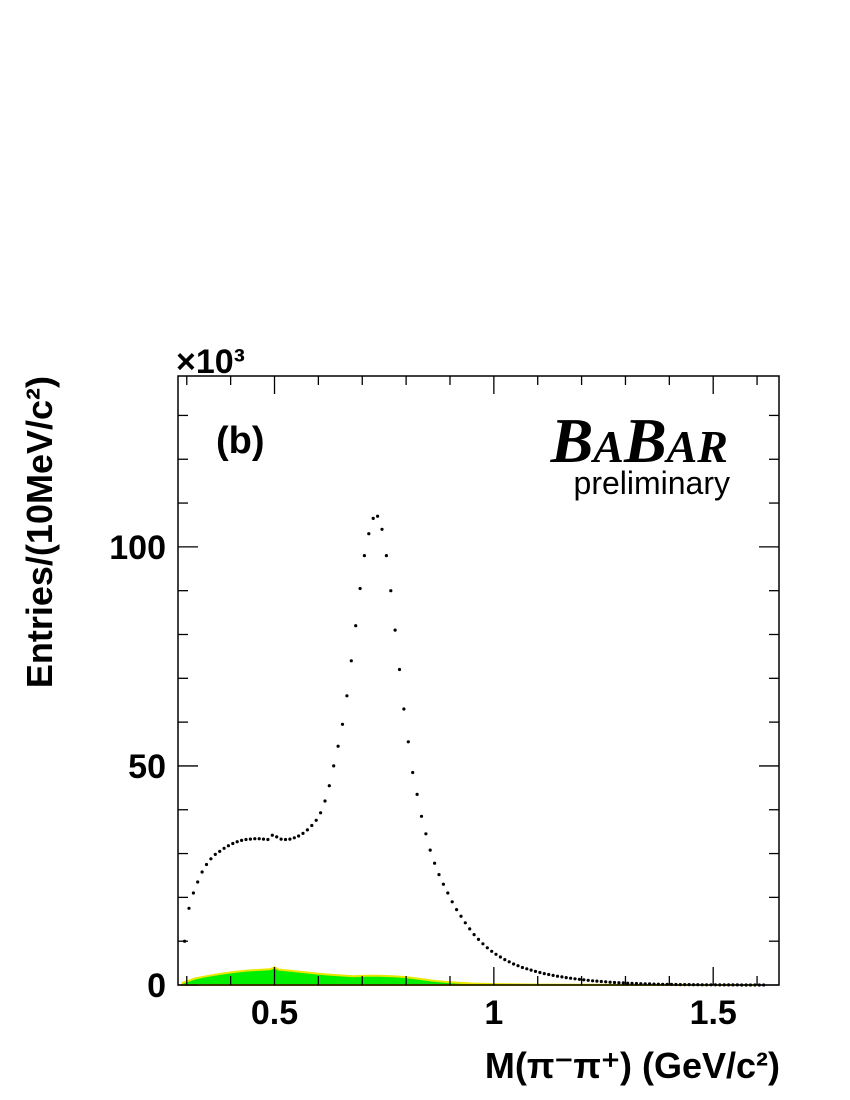 This screenshot has width=850, height=1100. I want to click on x-tick-label: 1.5, so click(713, 1013).